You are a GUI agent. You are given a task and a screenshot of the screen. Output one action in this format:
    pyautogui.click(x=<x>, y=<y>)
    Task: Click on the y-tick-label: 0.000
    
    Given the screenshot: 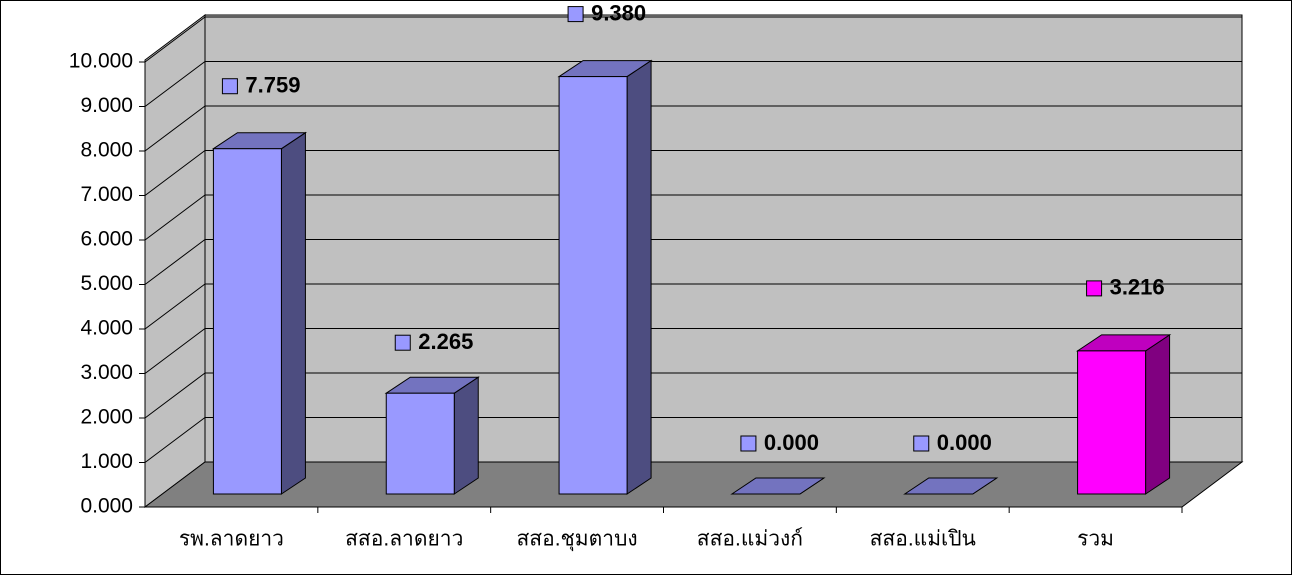 What is the action you would take?
    pyautogui.click(x=106, y=506)
    